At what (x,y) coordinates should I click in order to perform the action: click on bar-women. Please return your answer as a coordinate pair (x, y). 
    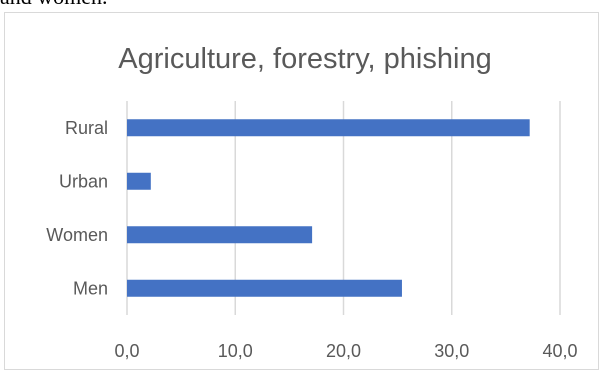
    Looking at the image, I should click on (220, 235).